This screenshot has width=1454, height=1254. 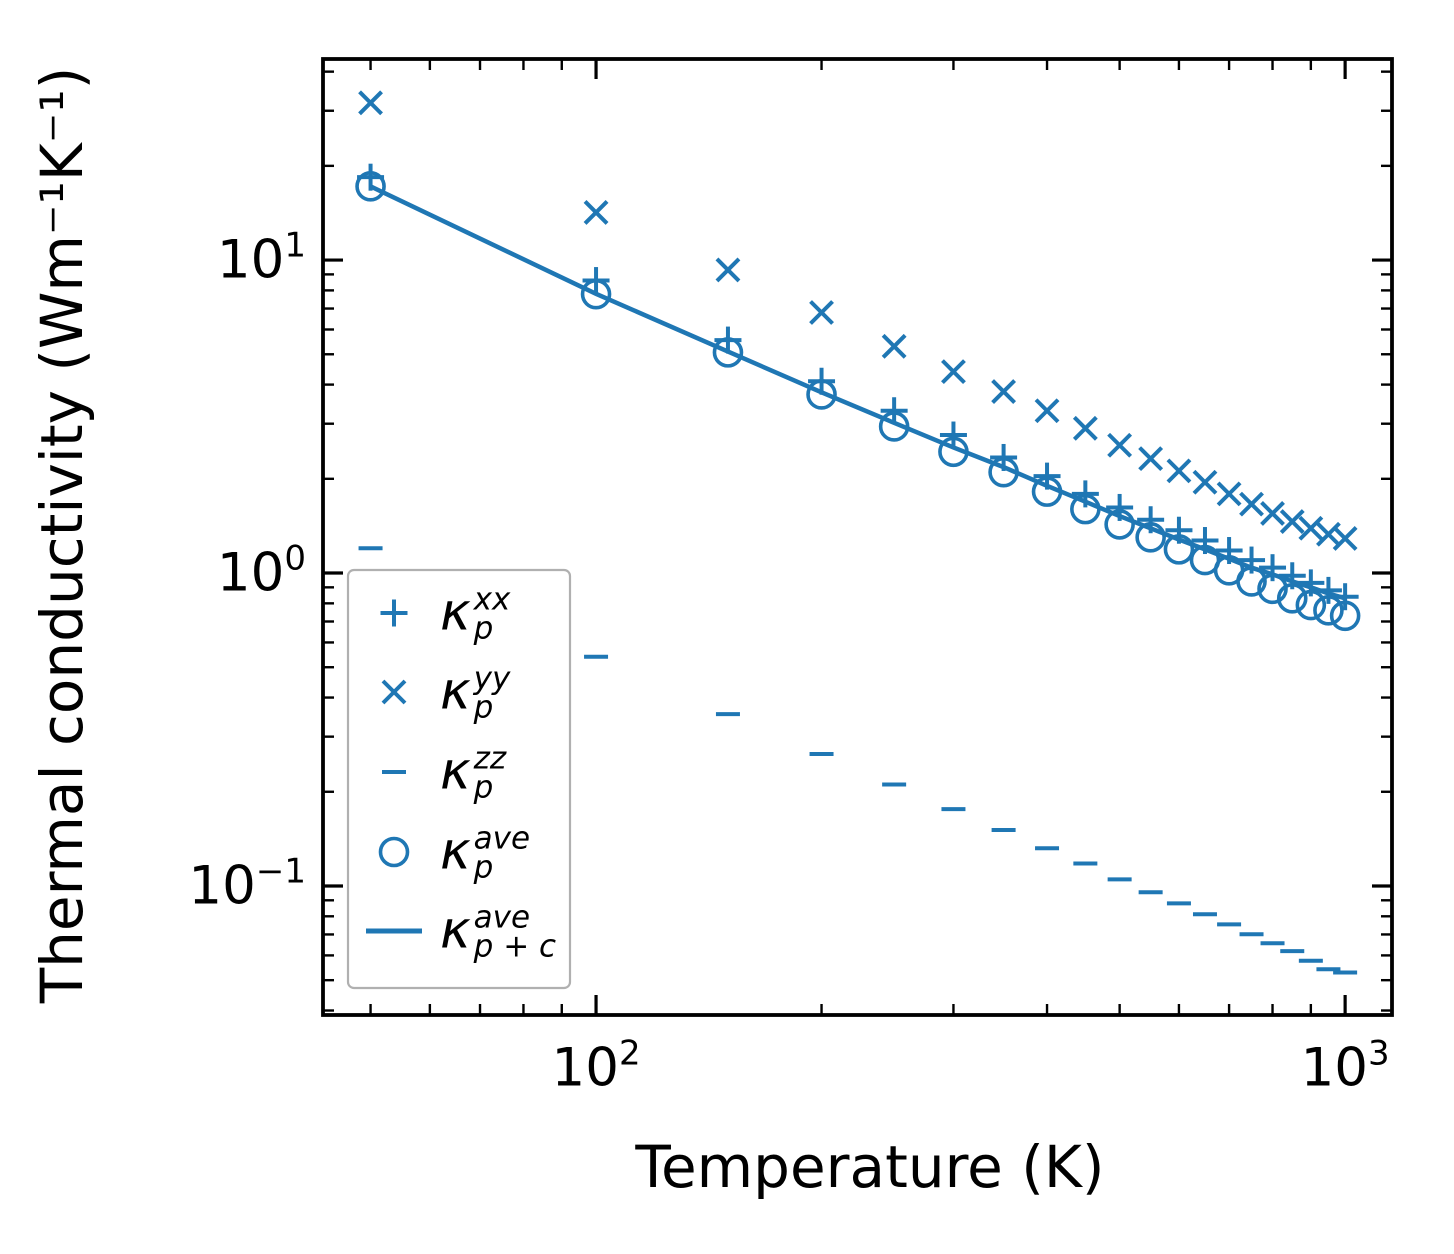 I want to click on legend-box, so click(x=459, y=779).